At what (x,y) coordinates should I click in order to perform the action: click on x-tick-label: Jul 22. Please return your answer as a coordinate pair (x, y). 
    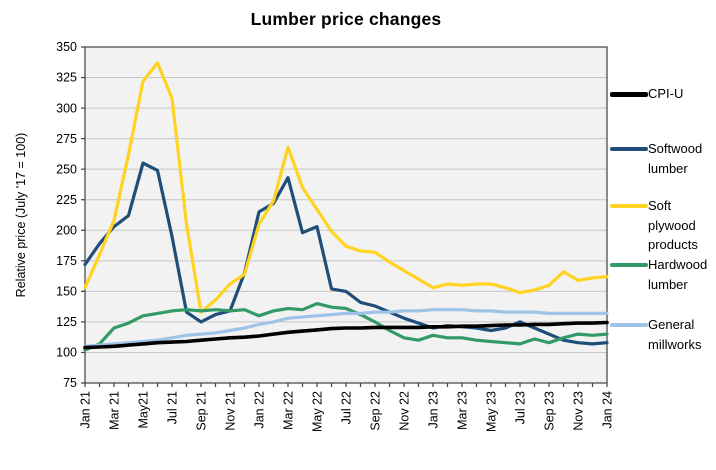
    Looking at the image, I should click on (347, 407).